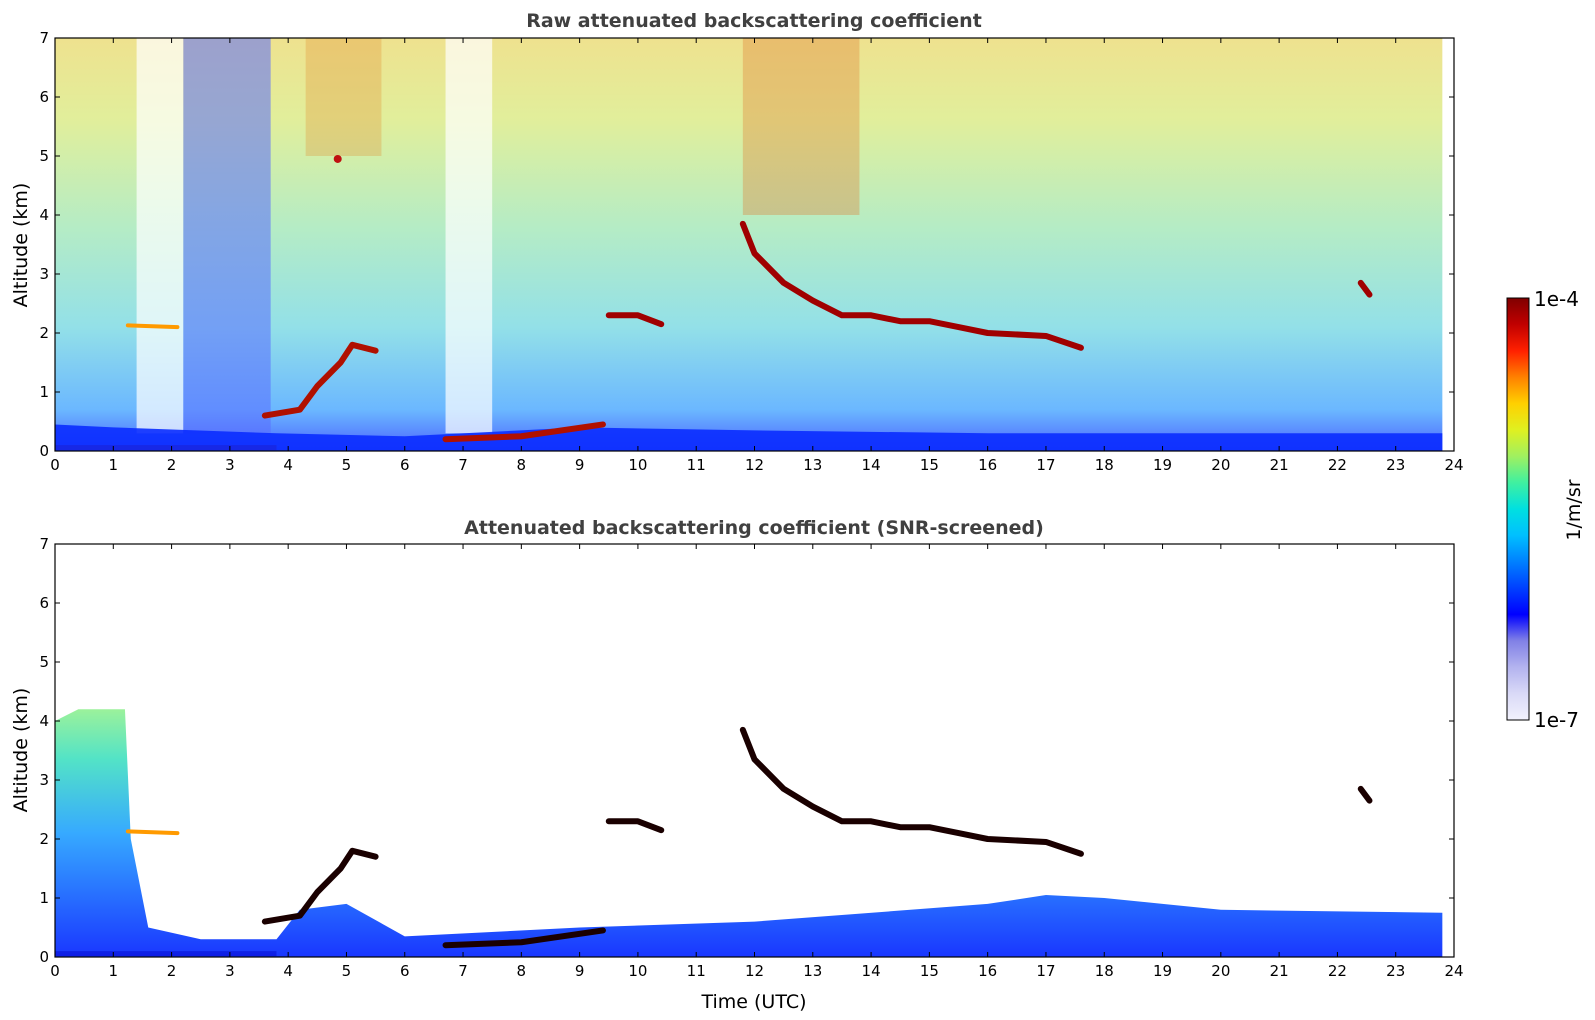 This screenshot has width=1595, height=1020. What do you see at coordinates (1545, 509) in the screenshot?
I see `colorbar: 1e-4 1e-7 1/m/sr` at bounding box center [1545, 509].